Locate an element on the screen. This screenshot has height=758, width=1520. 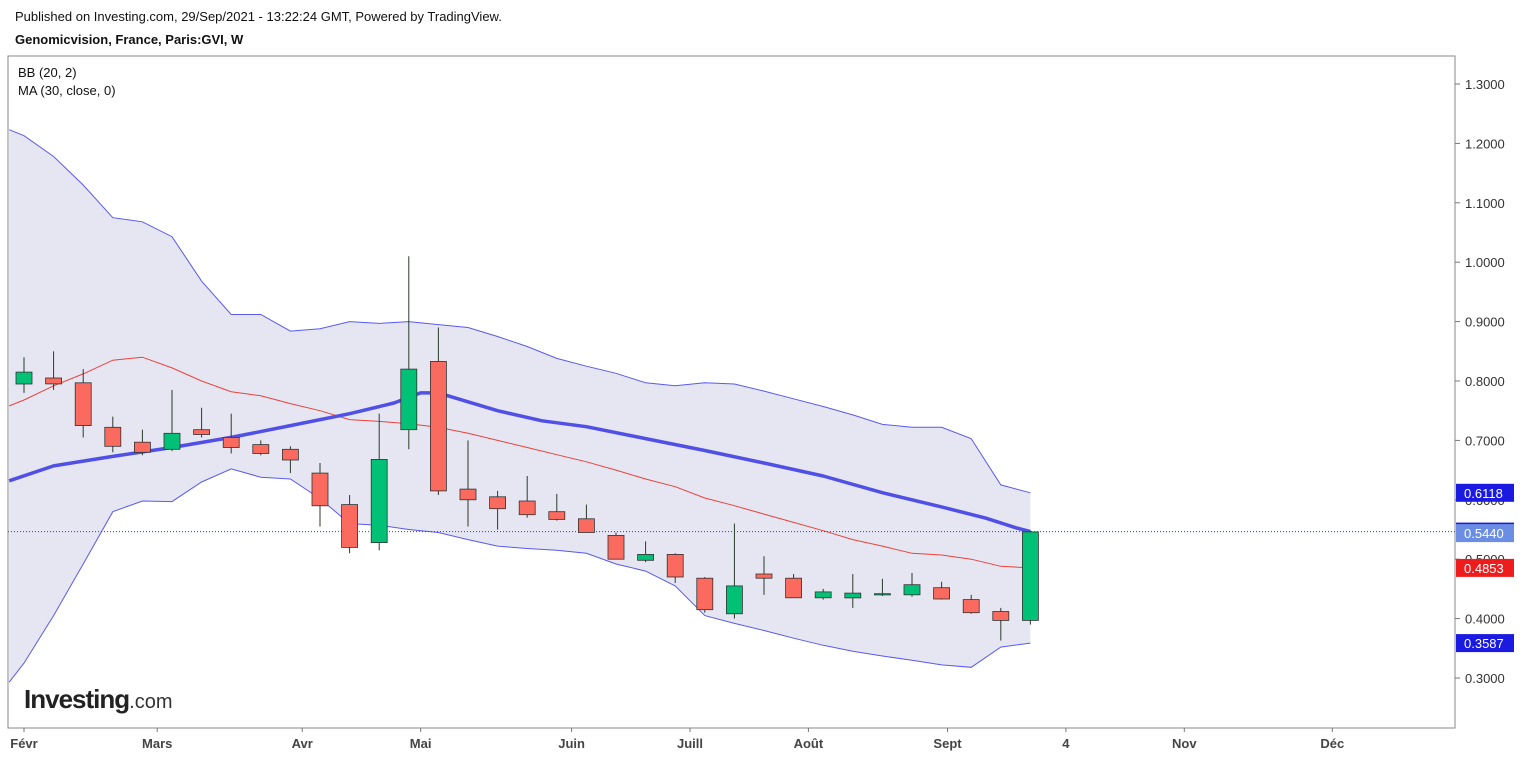
price-label: 0.5440 is located at coordinates (1485, 533).